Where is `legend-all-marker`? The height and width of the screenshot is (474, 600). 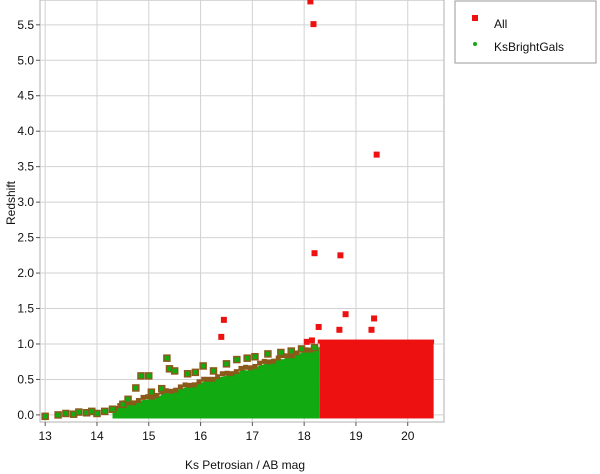
legend-all-marker is located at coordinates (475, 18).